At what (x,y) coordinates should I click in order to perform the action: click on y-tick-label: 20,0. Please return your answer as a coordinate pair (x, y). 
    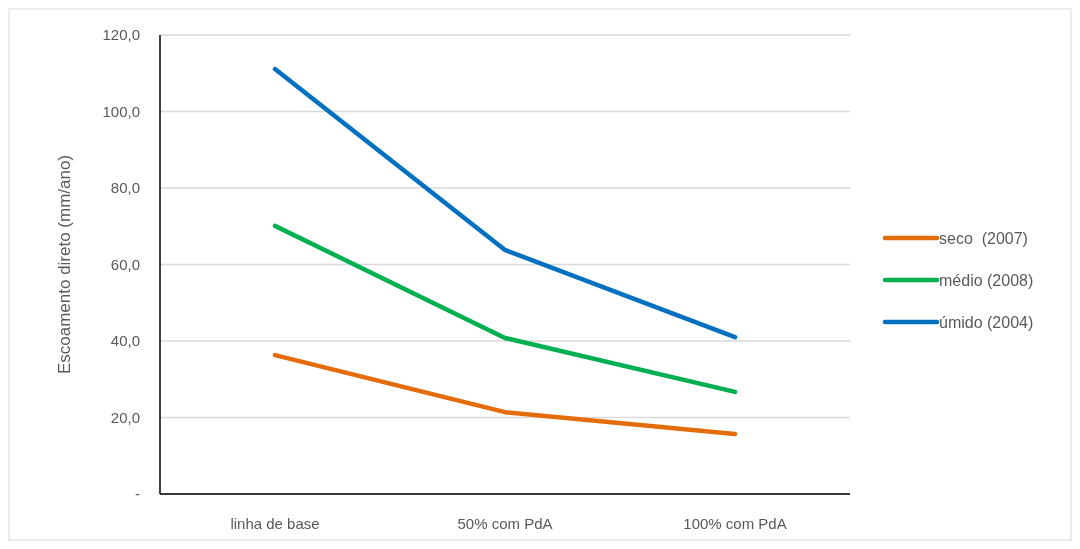
    Looking at the image, I should click on (125, 417).